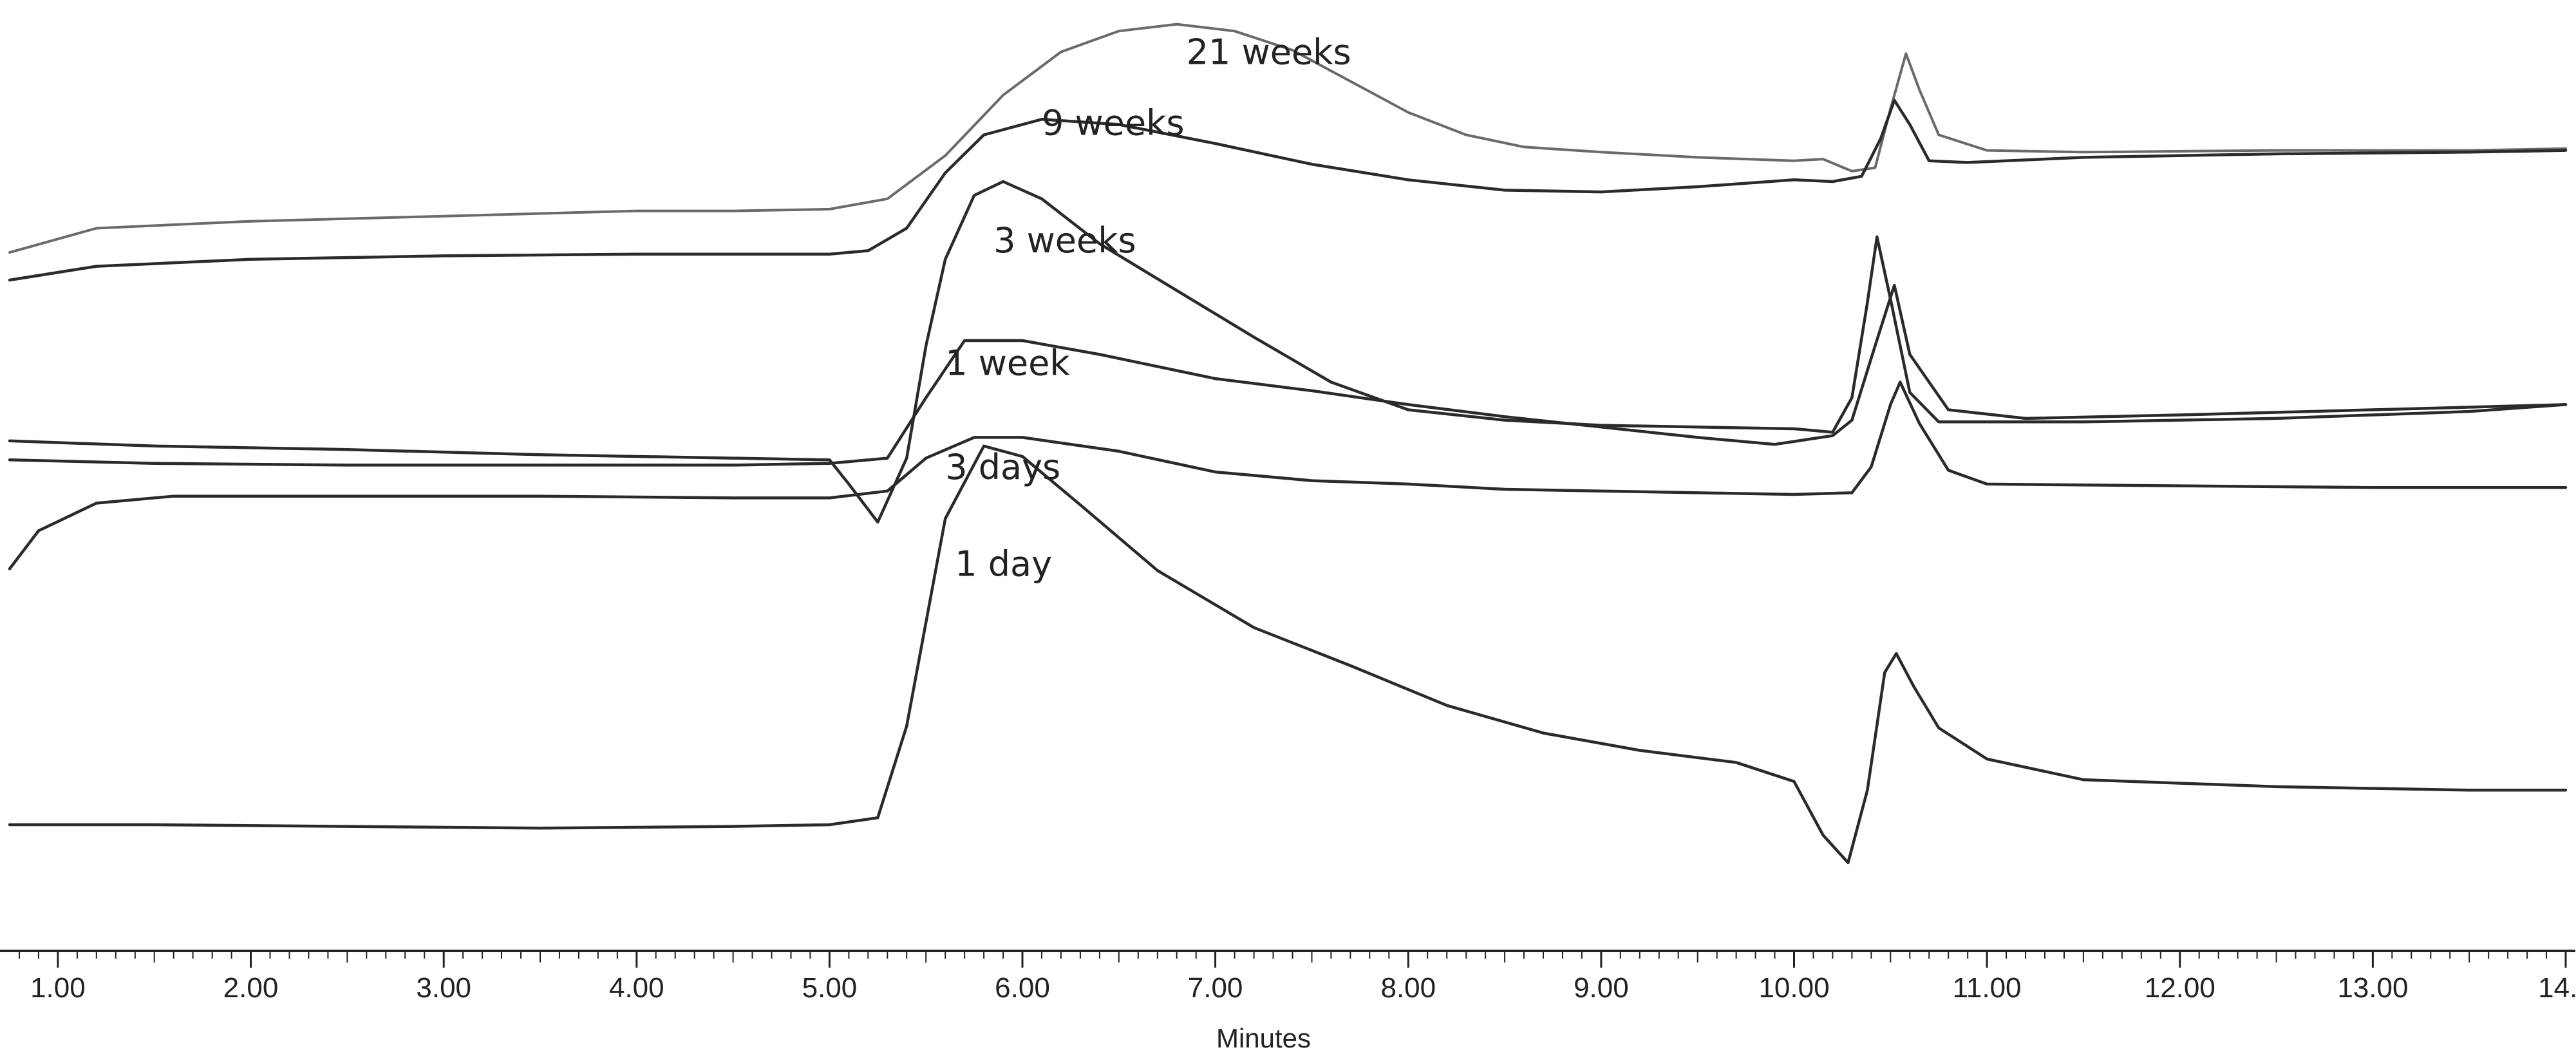  What do you see at coordinates (830, 988) in the screenshot?
I see `x-tick-label: 5.00` at bounding box center [830, 988].